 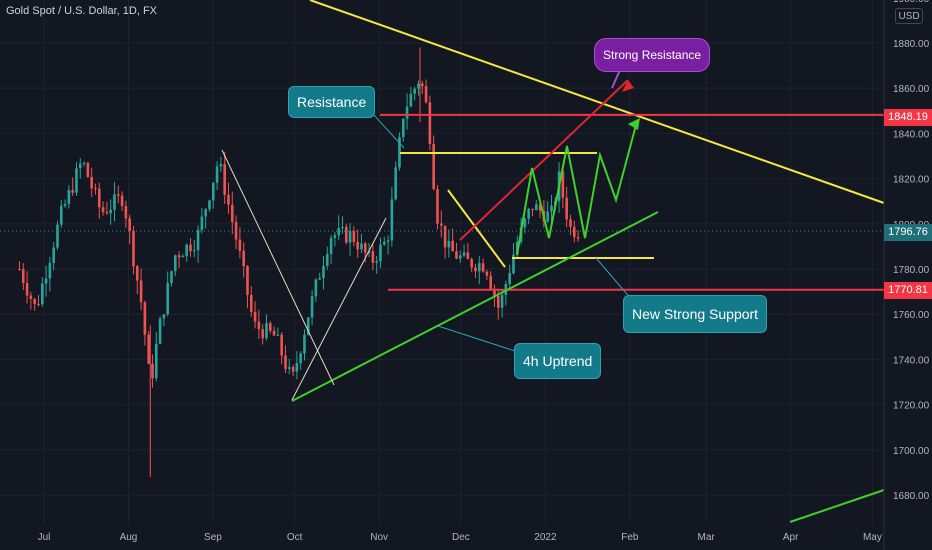 I want to click on new-strong-support-callout: New Strong Support, so click(x=695, y=314).